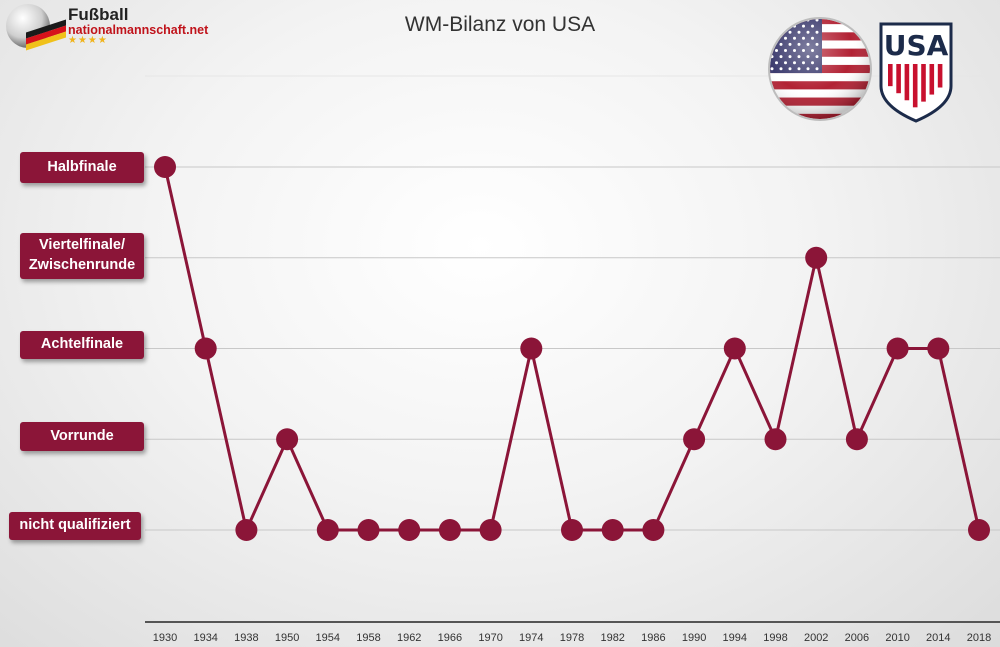 This screenshot has height=647, width=1000. What do you see at coordinates (531, 638) in the screenshot?
I see `x-tick-label: 1974` at bounding box center [531, 638].